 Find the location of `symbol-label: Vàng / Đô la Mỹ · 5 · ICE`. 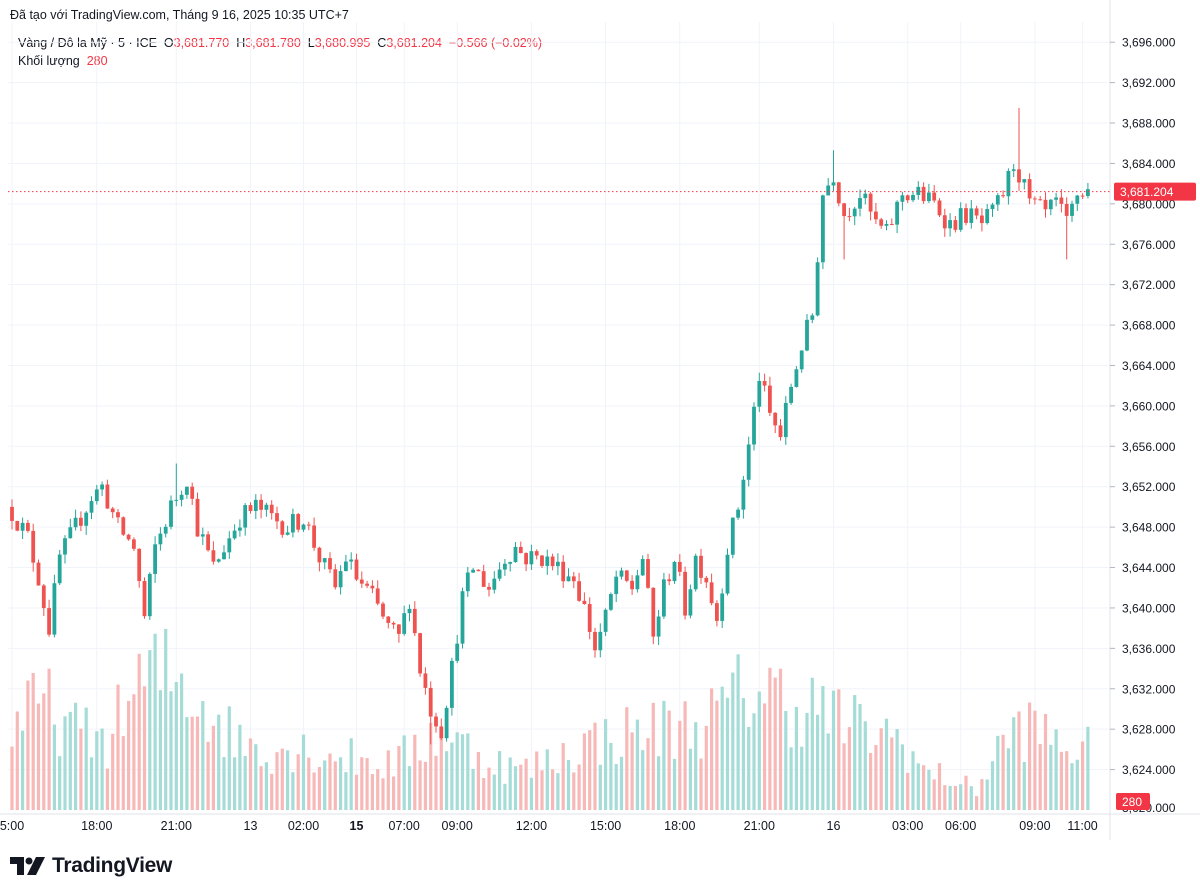

symbol-label: Vàng / Đô la Mỹ · 5 · ICE is located at coordinates (87, 43).